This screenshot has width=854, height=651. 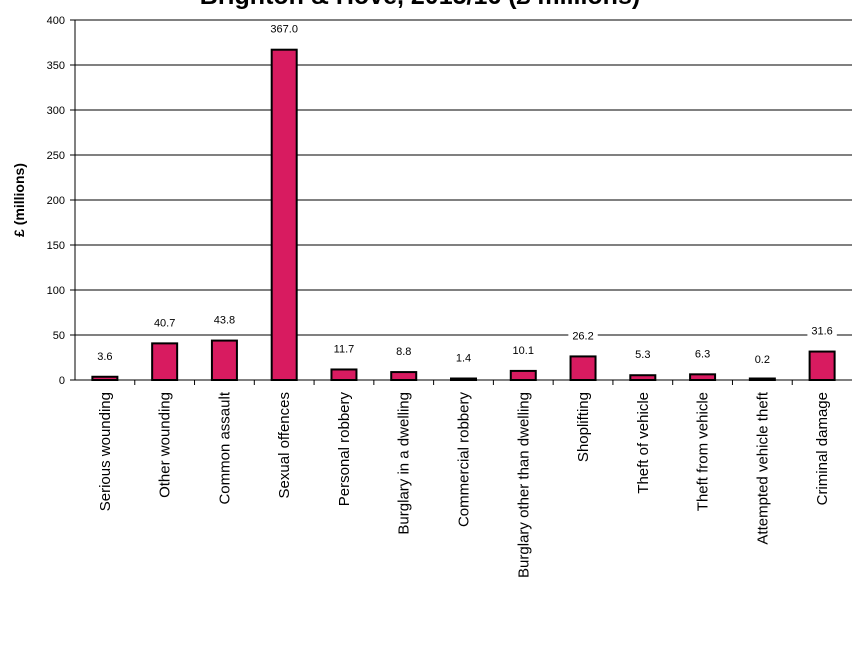 I want to click on y-tick-label: 0, so click(x=62, y=381).